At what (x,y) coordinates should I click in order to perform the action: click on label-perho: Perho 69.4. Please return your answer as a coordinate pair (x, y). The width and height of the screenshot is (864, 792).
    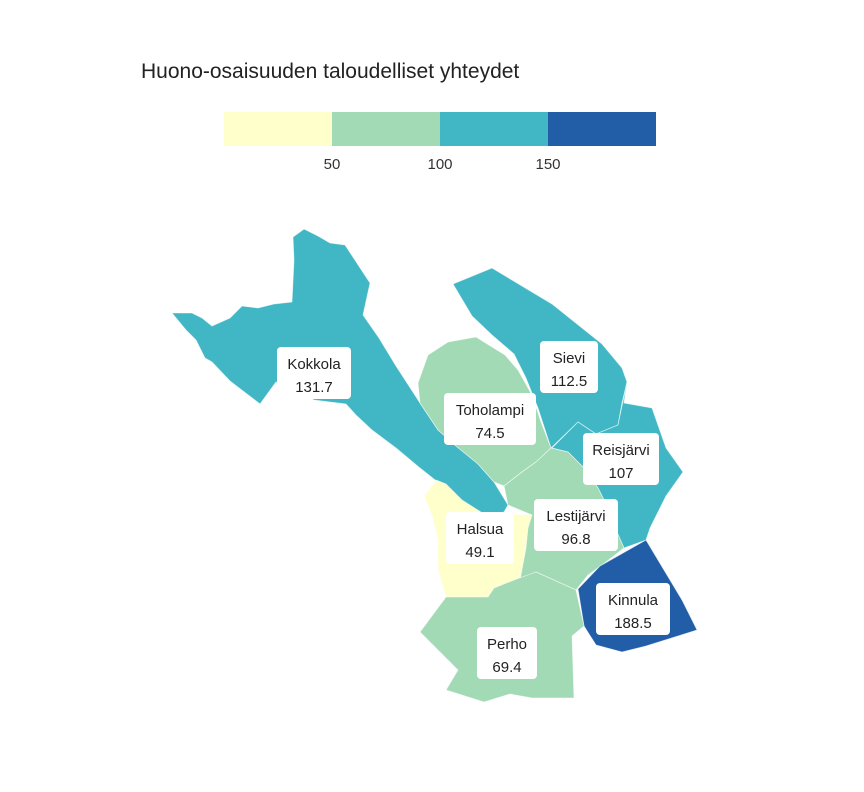
    Looking at the image, I should click on (507, 653).